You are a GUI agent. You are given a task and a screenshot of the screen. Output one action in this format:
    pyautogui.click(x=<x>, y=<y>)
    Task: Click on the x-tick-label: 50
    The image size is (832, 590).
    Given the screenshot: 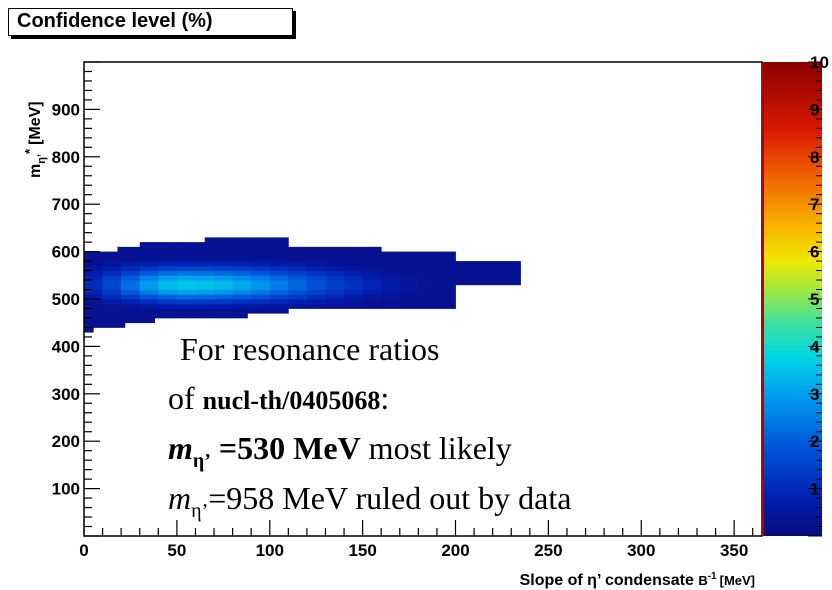 What is the action you would take?
    pyautogui.click(x=176, y=550)
    